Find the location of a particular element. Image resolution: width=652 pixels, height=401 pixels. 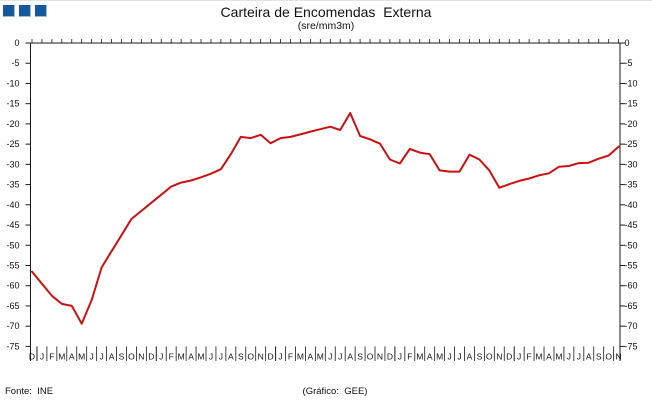

y-tick-label-left: -50 is located at coordinates (12, 245).